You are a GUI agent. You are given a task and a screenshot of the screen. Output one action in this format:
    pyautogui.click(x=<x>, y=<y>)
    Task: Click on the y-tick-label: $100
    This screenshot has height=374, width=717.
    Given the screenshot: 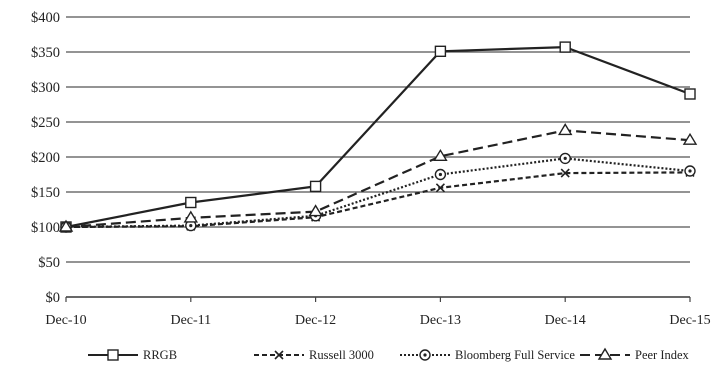 What is the action you would take?
    pyautogui.click(x=45, y=228)
    